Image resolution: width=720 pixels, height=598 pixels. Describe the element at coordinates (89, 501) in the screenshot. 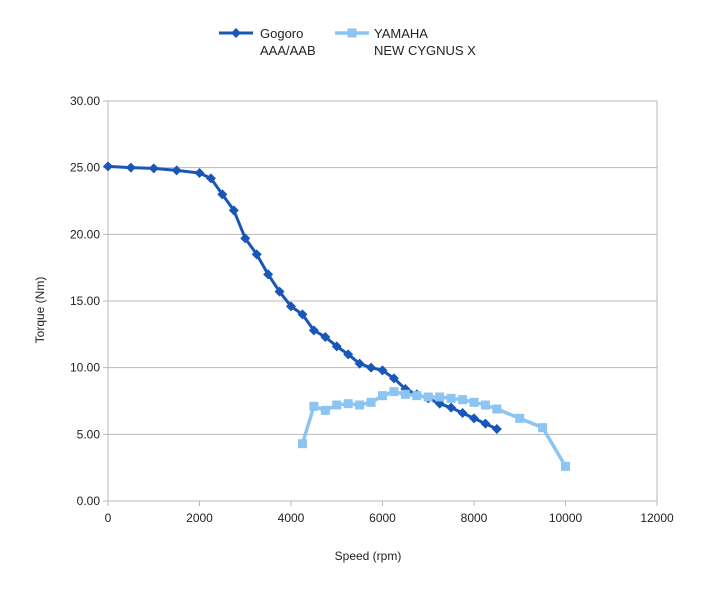

I see `y-tick-label: 0.00` at that location.